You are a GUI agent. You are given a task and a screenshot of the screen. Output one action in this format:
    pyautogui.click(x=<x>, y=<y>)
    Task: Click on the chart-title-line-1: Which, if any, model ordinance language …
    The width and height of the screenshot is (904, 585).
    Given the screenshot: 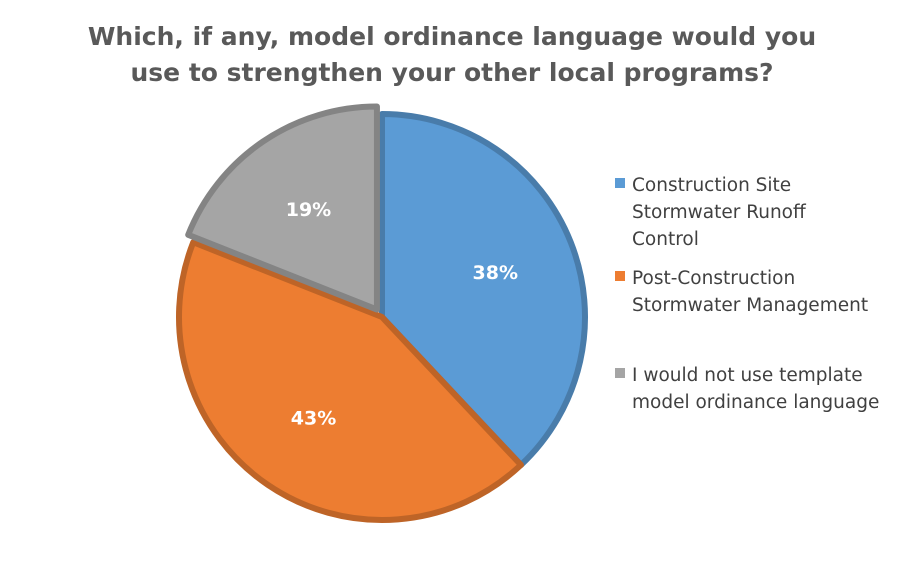 What is the action you would take?
    pyautogui.click(x=452, y=36)
    